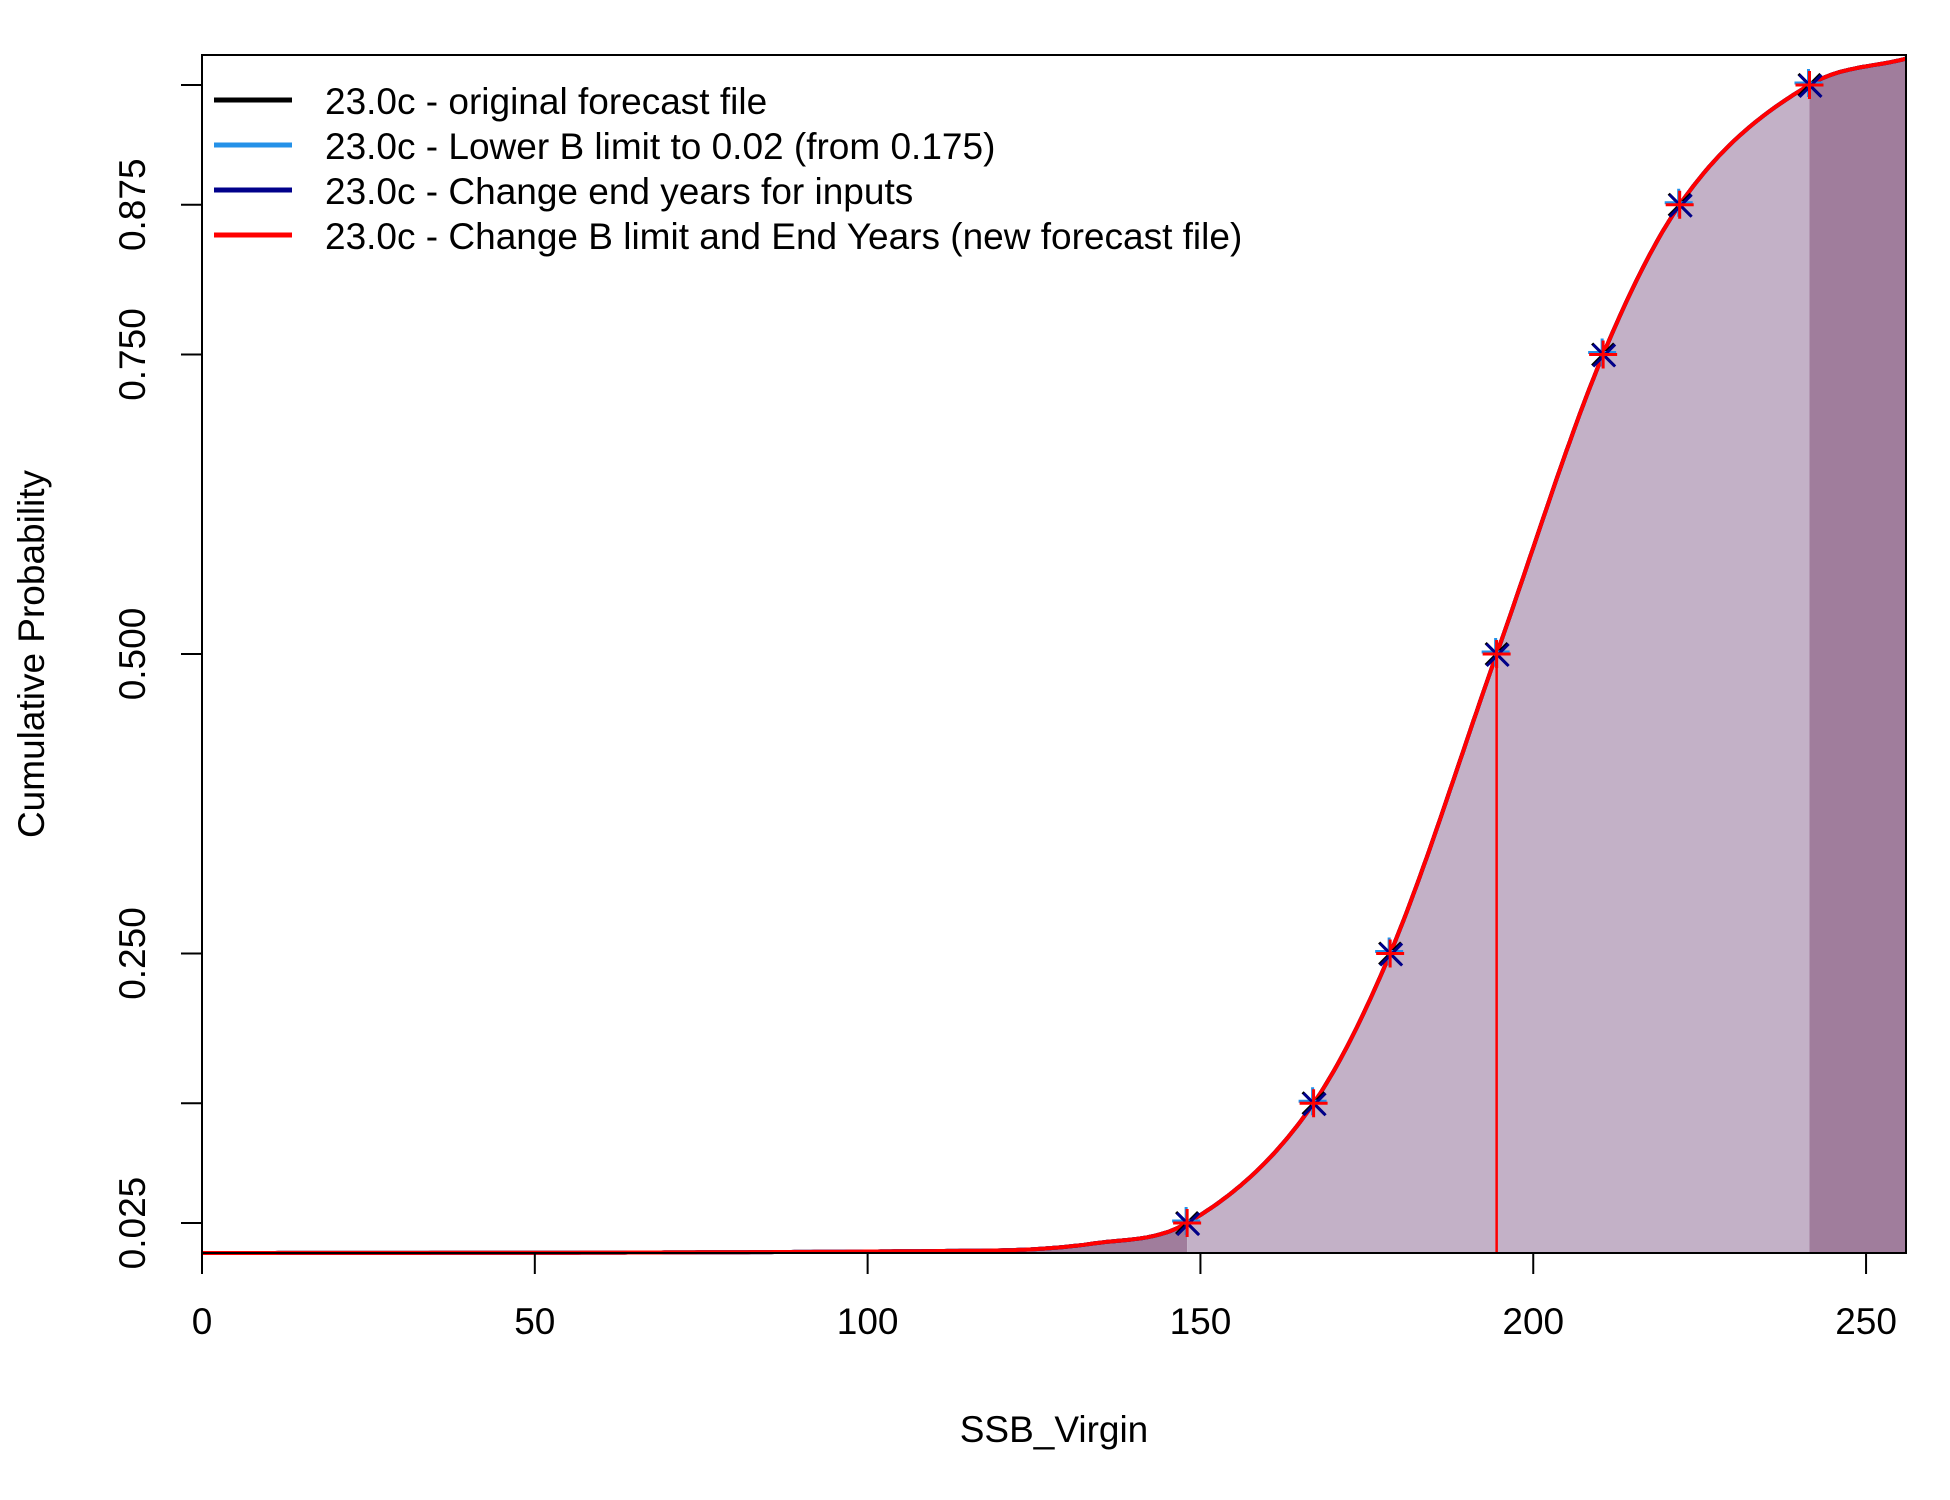  I want to click on legend-item-3: 23.0c - Change end years for inputs, so click(563, 191).